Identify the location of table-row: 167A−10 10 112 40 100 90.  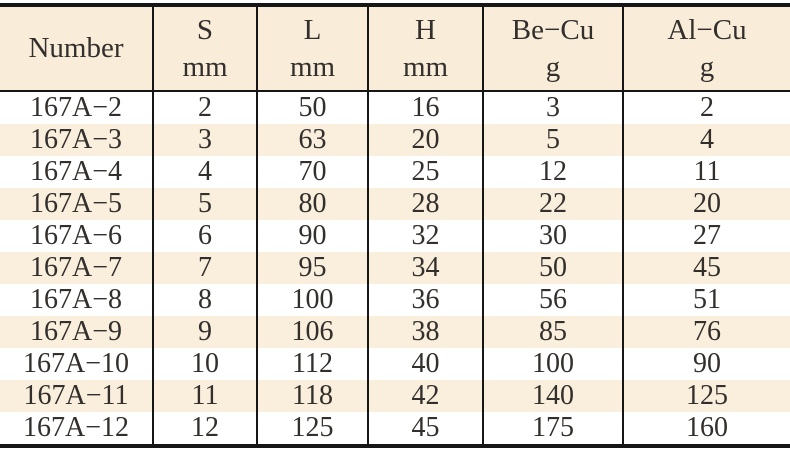
(395, 364).